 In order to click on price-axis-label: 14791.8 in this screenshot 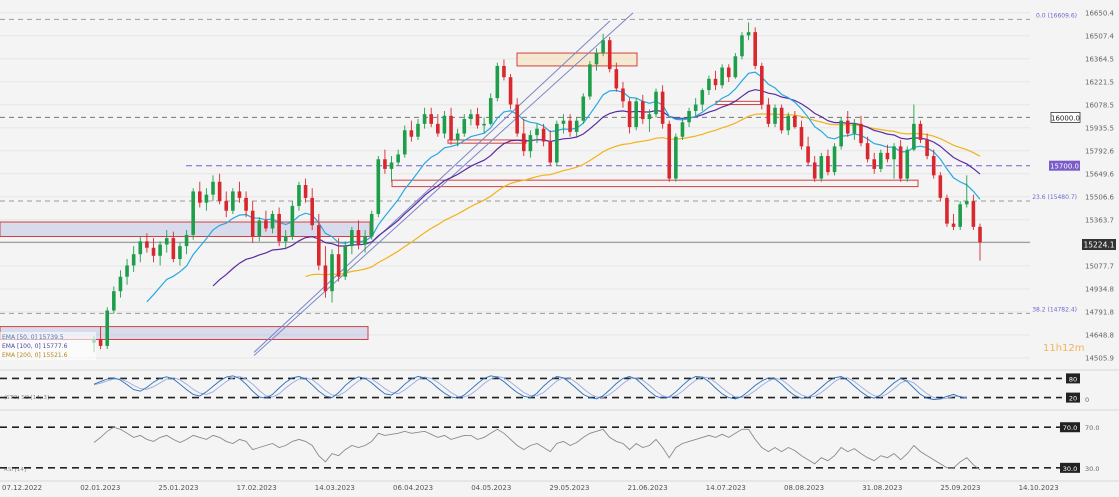, I will do `click(1099, 312)`.